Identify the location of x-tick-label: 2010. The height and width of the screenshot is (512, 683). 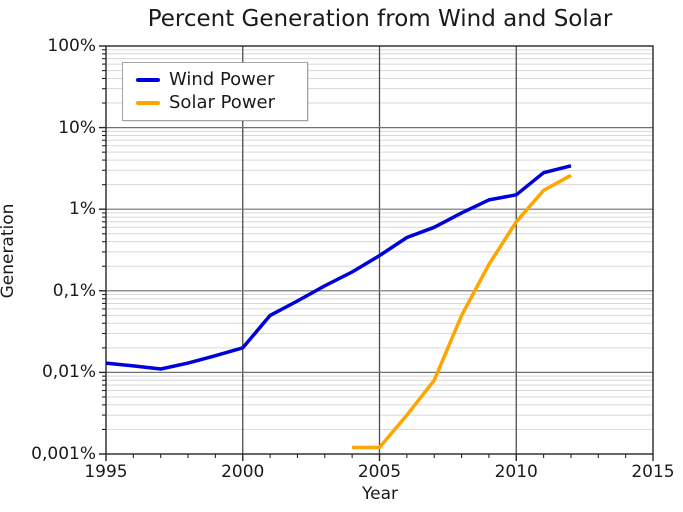
(516, 472).